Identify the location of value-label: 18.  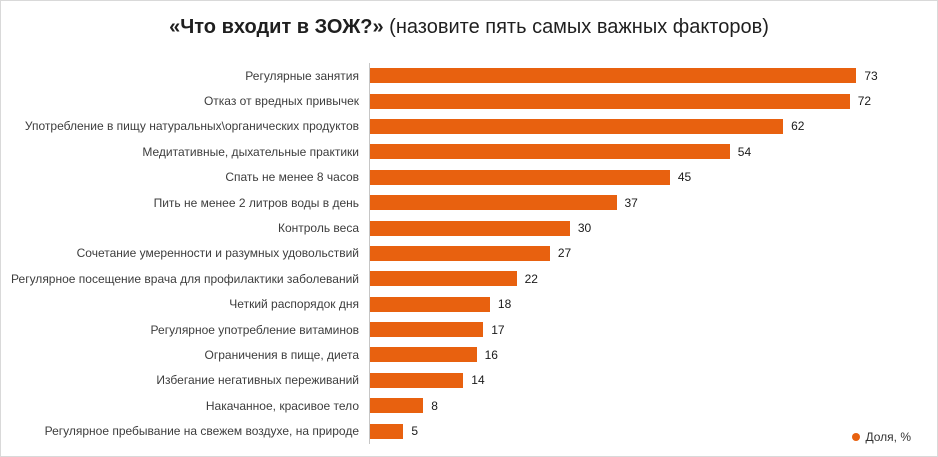
(504, 304).